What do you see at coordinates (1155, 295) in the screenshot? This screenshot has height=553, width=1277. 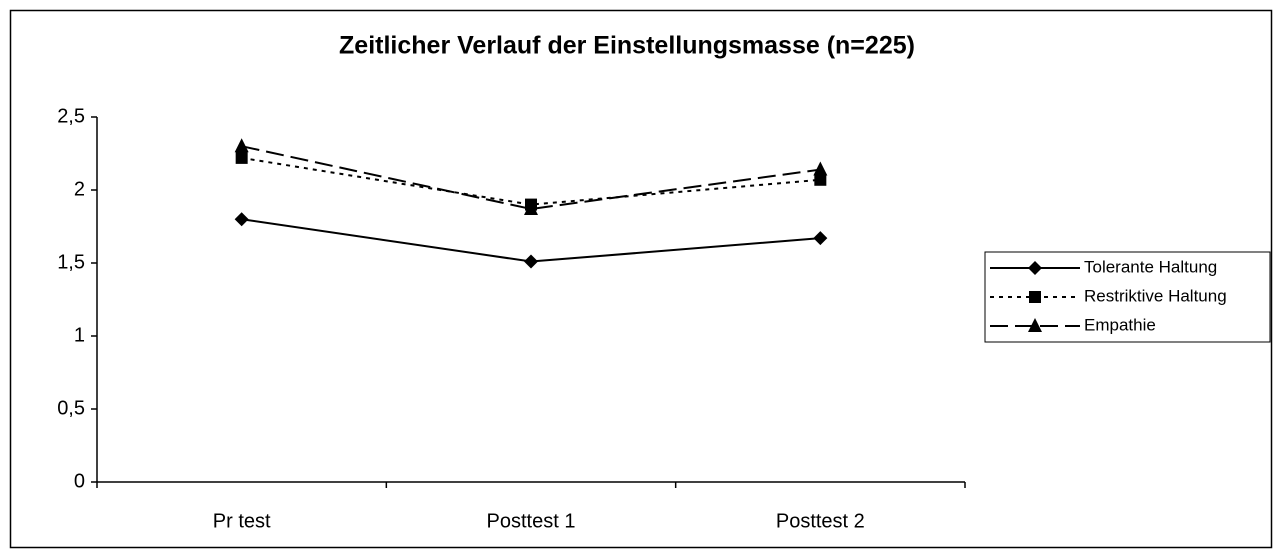 I see `legend-label: Restriktive Haltung` at bounding box center [1155, 295].